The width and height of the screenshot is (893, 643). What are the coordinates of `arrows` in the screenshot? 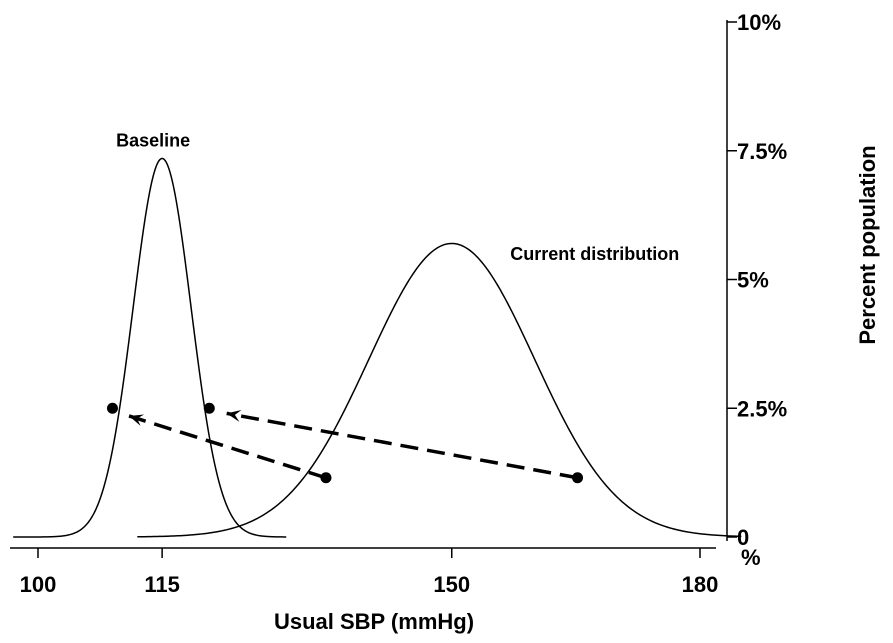 It's located at (353, 445).